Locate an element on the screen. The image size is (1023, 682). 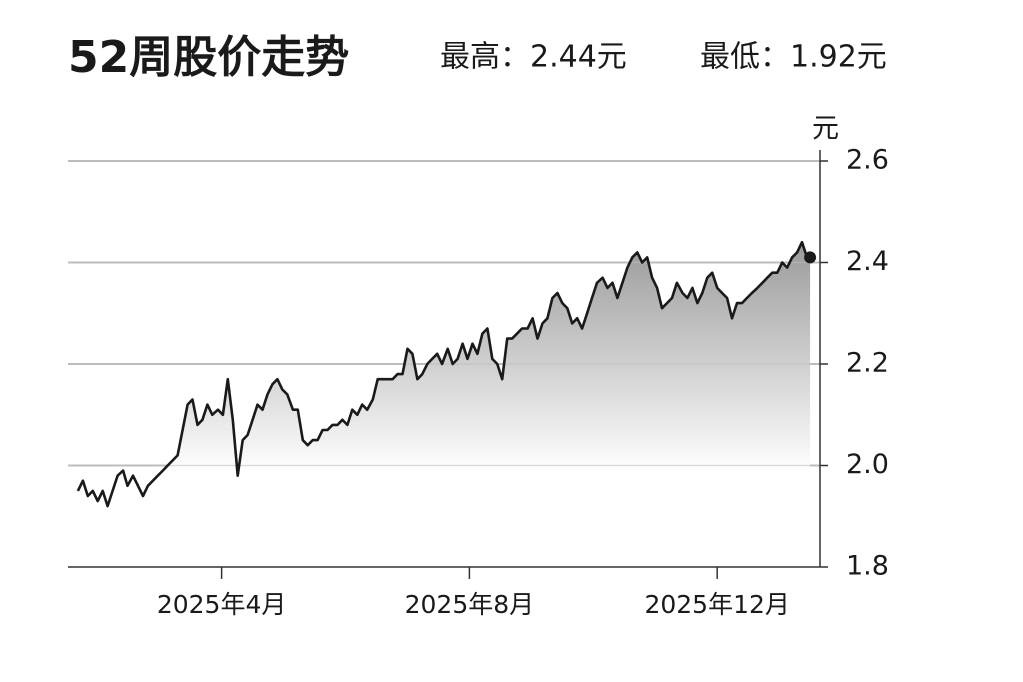
y-tick-label: 2.2 is located at coordinates (867, 363).